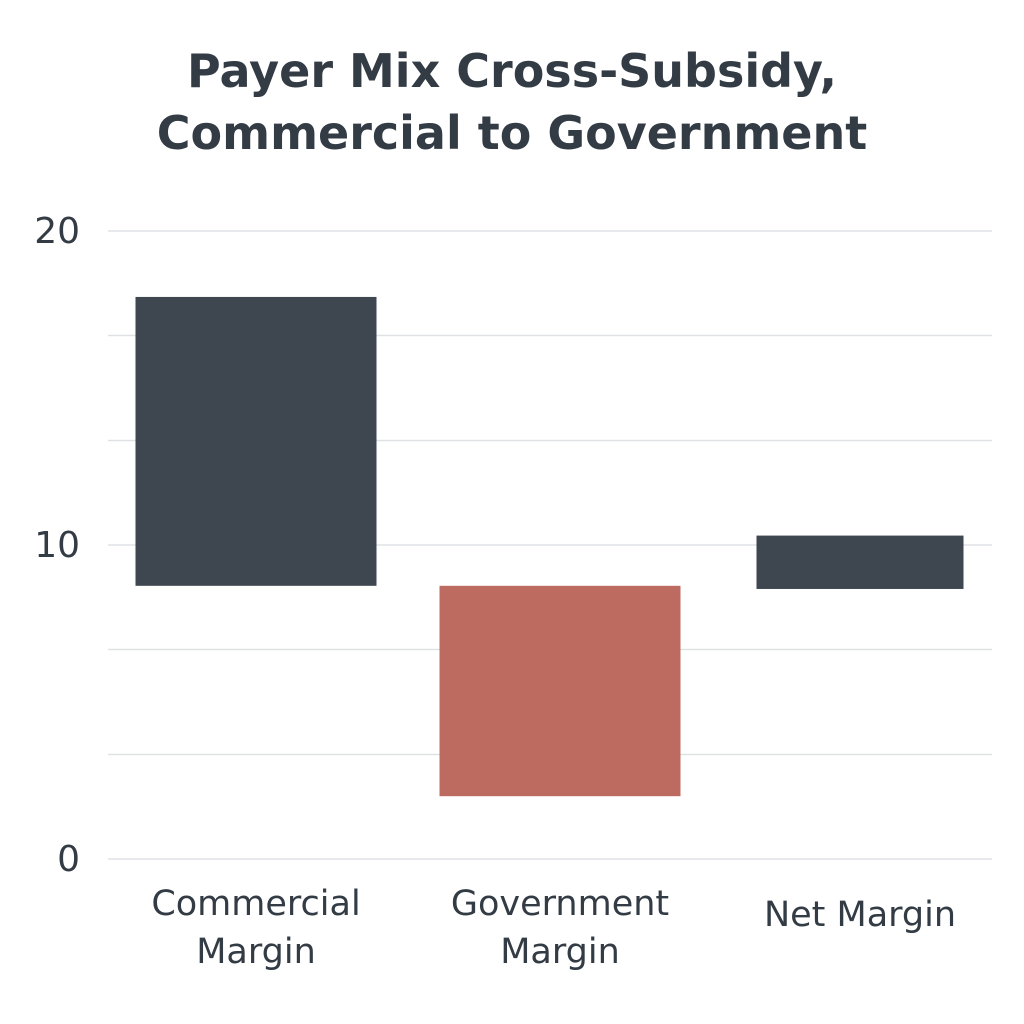 This screenshot has width=1024, height=1024. What do you see at coordinates (560, 904) in the screenshot?
I see `category-label: Government` at bounding box center [560, 904].